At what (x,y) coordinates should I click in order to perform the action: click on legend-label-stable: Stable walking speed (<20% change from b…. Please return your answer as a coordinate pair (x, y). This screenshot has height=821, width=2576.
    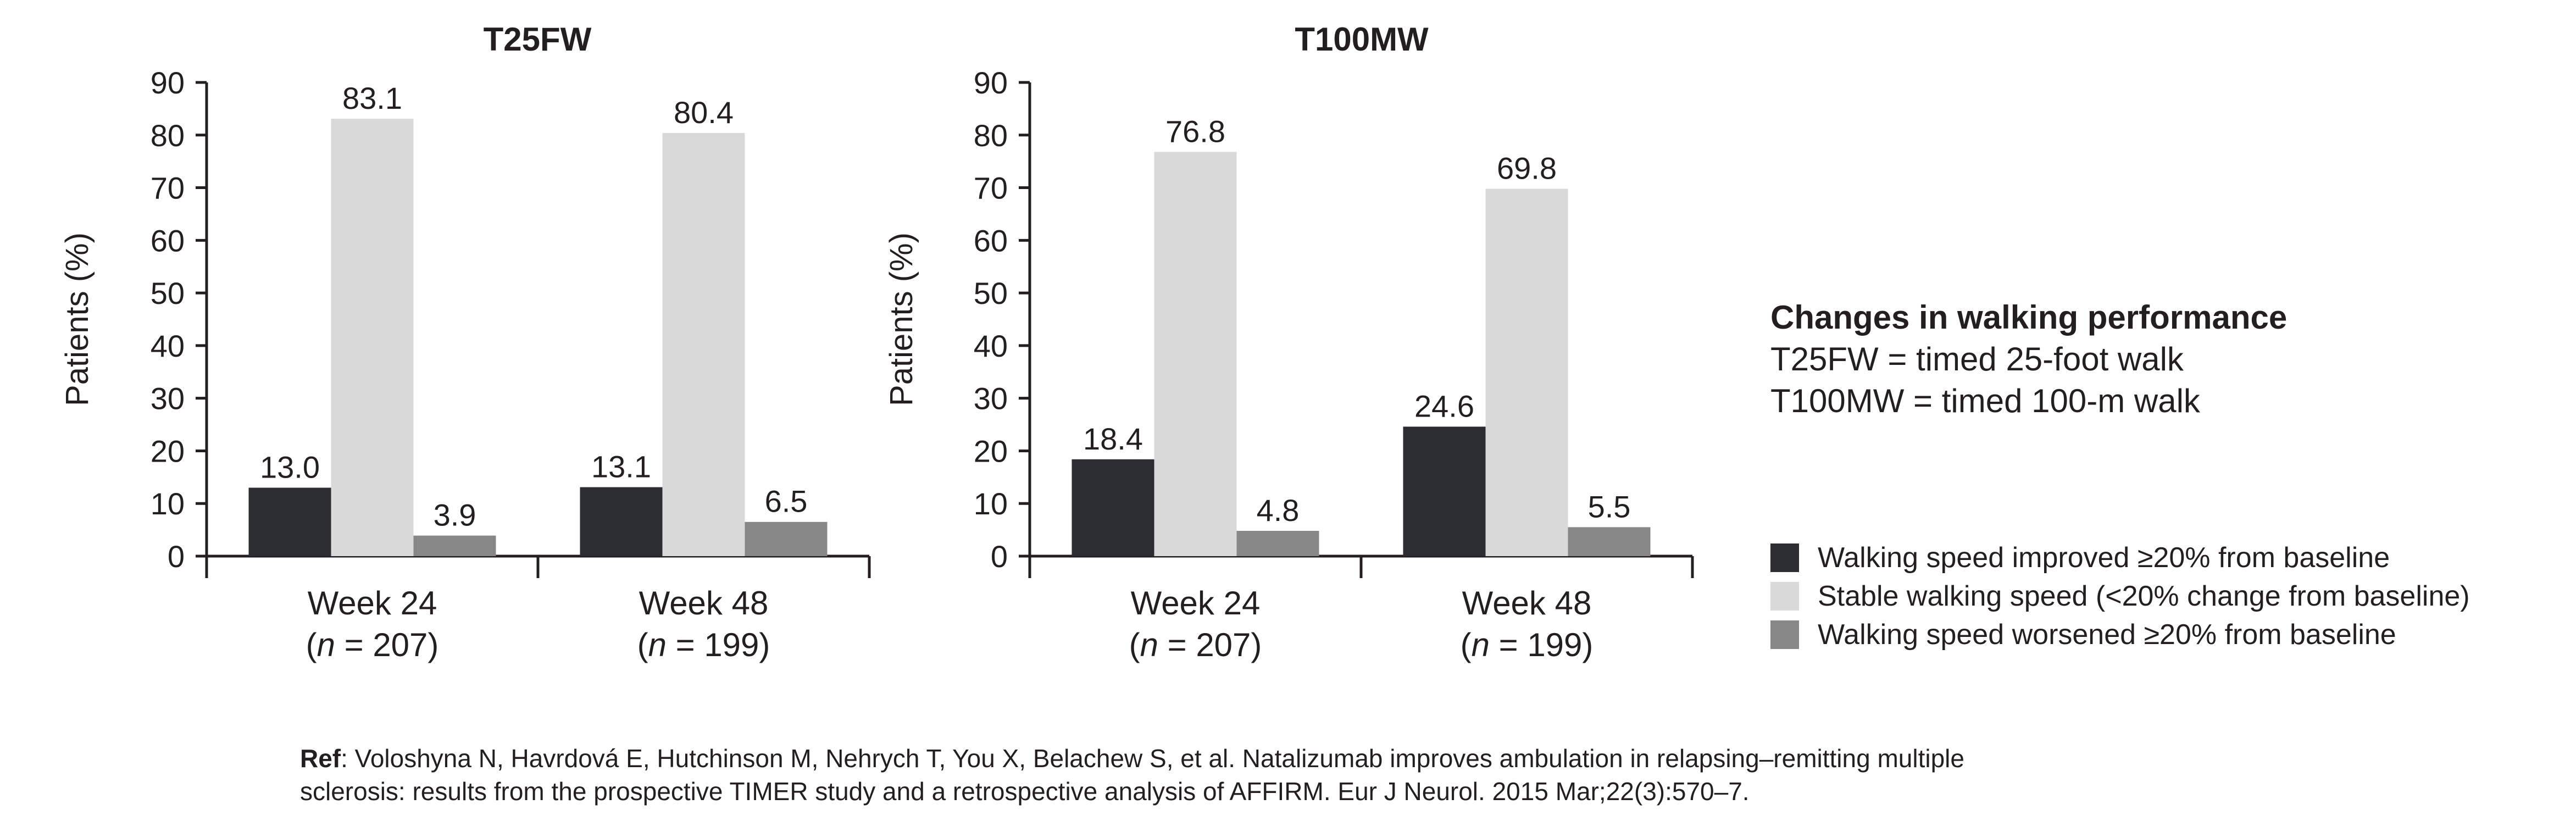
    Looking at the image, I should click on (2144, 596).